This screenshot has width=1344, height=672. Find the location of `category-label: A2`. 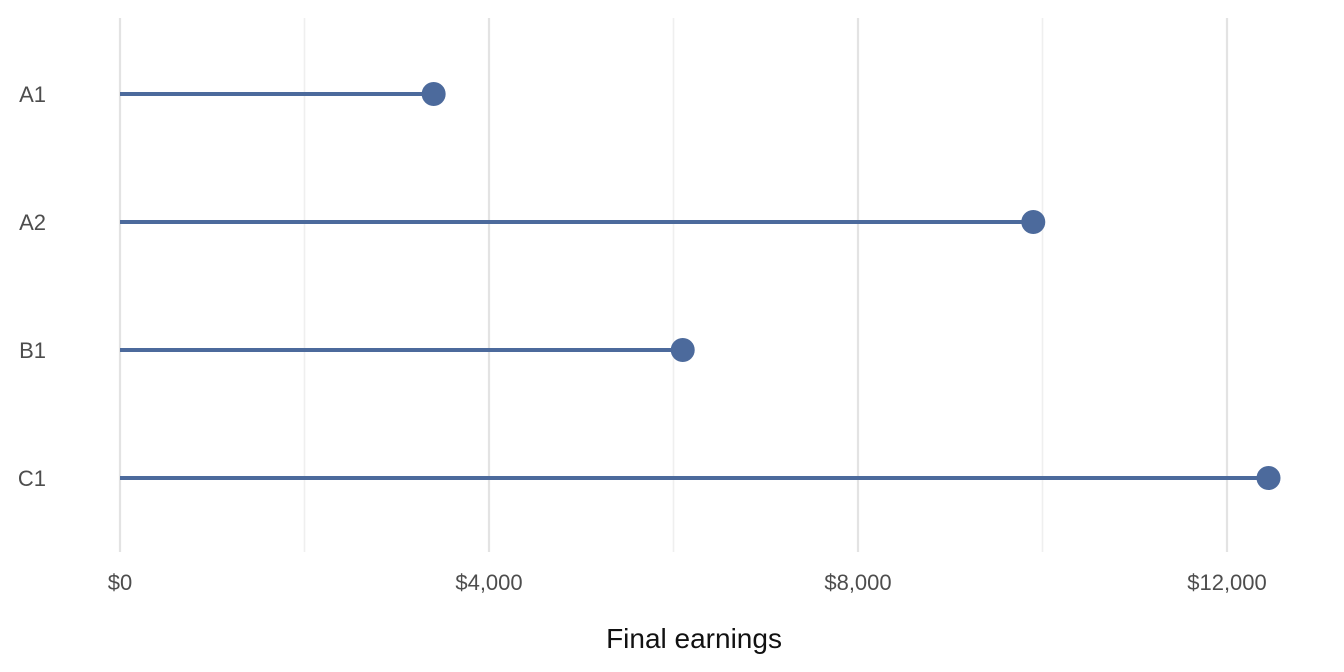

category-label: A2 is located at coordinates (32, 222).